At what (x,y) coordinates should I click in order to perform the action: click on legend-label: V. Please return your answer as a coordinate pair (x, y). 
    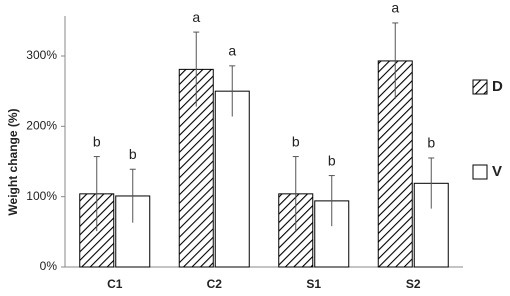
    Looking at the image, I should click on (497, 171).